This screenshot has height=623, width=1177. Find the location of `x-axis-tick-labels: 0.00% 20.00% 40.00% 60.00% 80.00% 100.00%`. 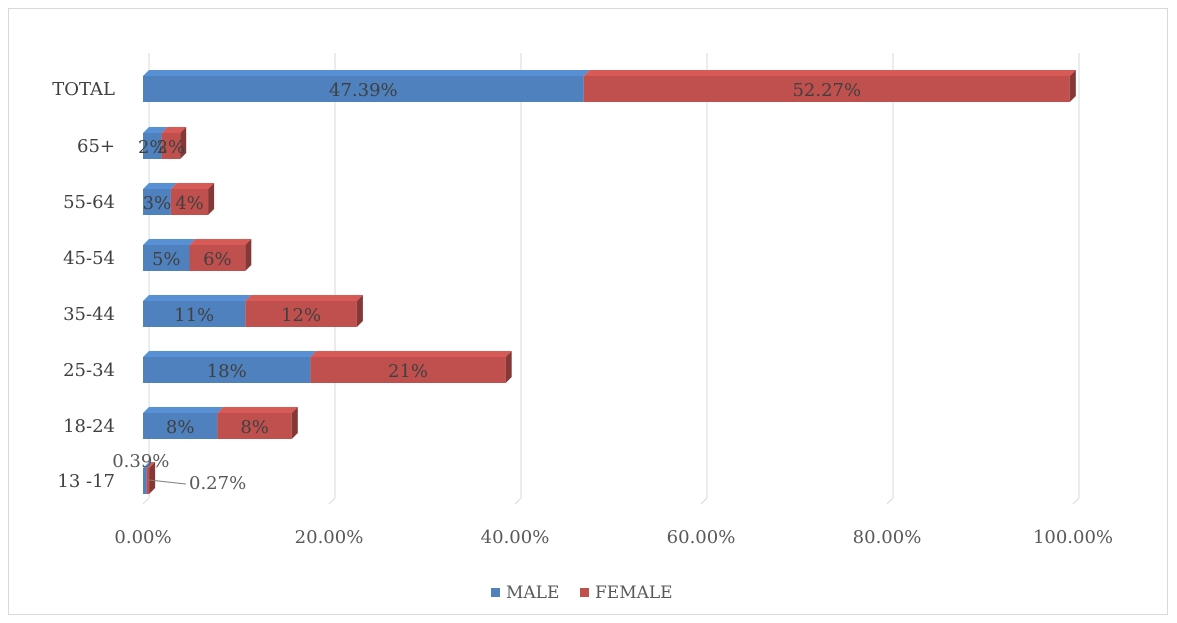

x-axis-tick-labels: 0.00% 20.00% 40.00% 60.00% 80.00% 100.00% is located at coordinates (613, 537).